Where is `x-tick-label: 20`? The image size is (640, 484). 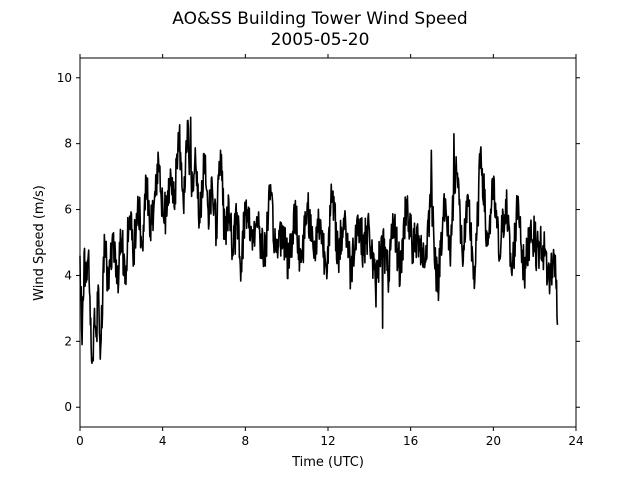
x-tick-label: 20 is located at coordinates (493, 441).